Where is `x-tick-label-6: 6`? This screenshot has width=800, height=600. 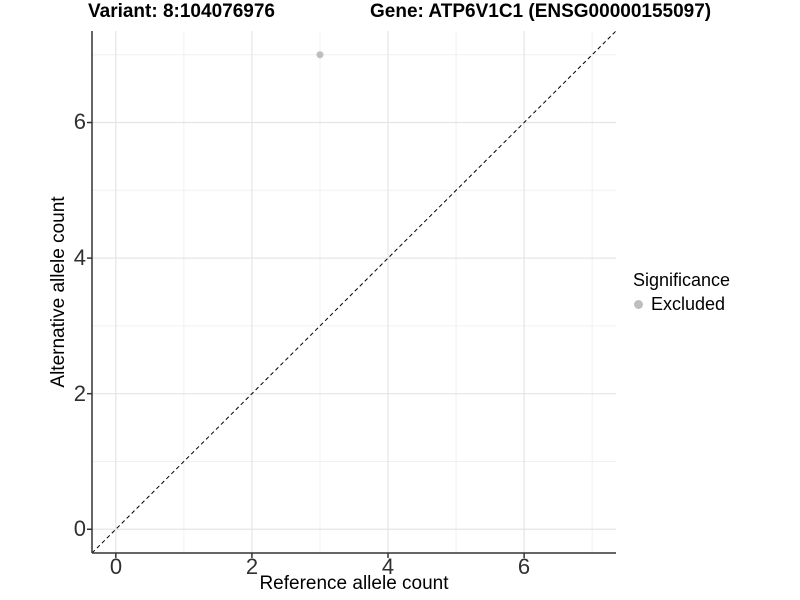 x-tick-label-6: 6 is located at coordinates (524, 566).